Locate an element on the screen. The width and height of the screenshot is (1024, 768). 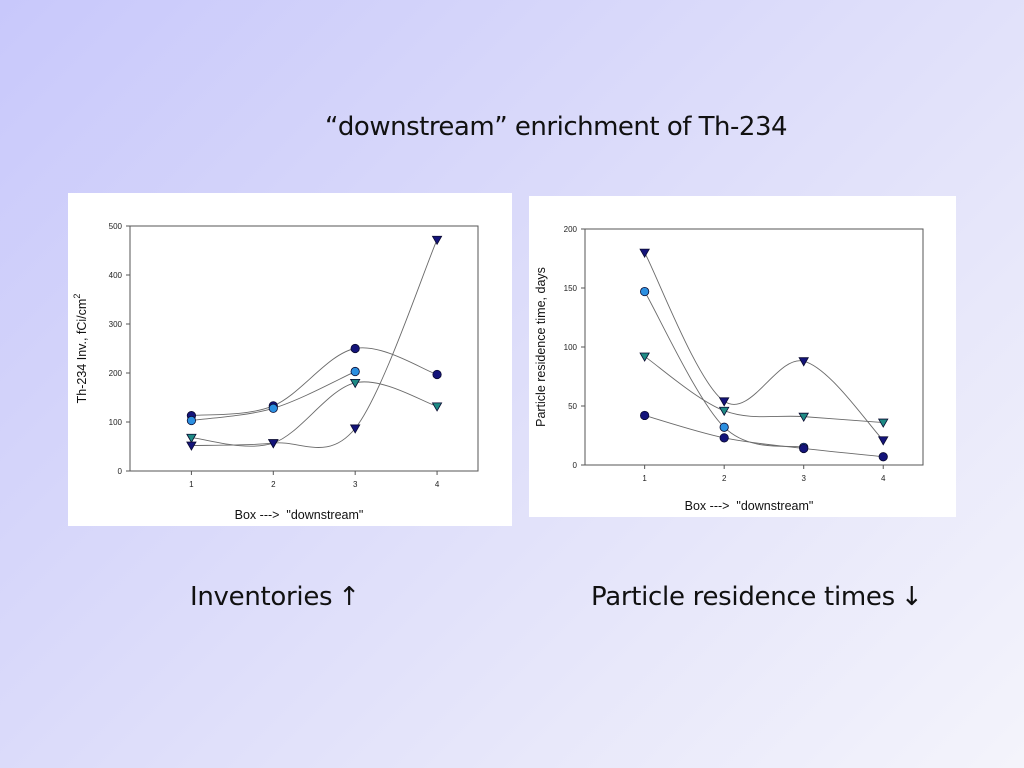
residence-x-tick-label: 3 is located at coordinates (803, 478).